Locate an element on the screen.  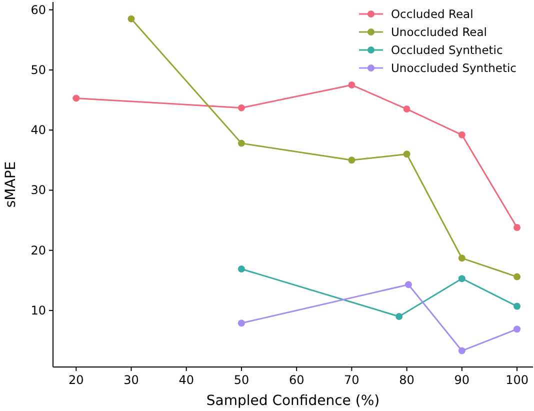
legend-label: Unoccluded Real is located at coordinates (439, 32).